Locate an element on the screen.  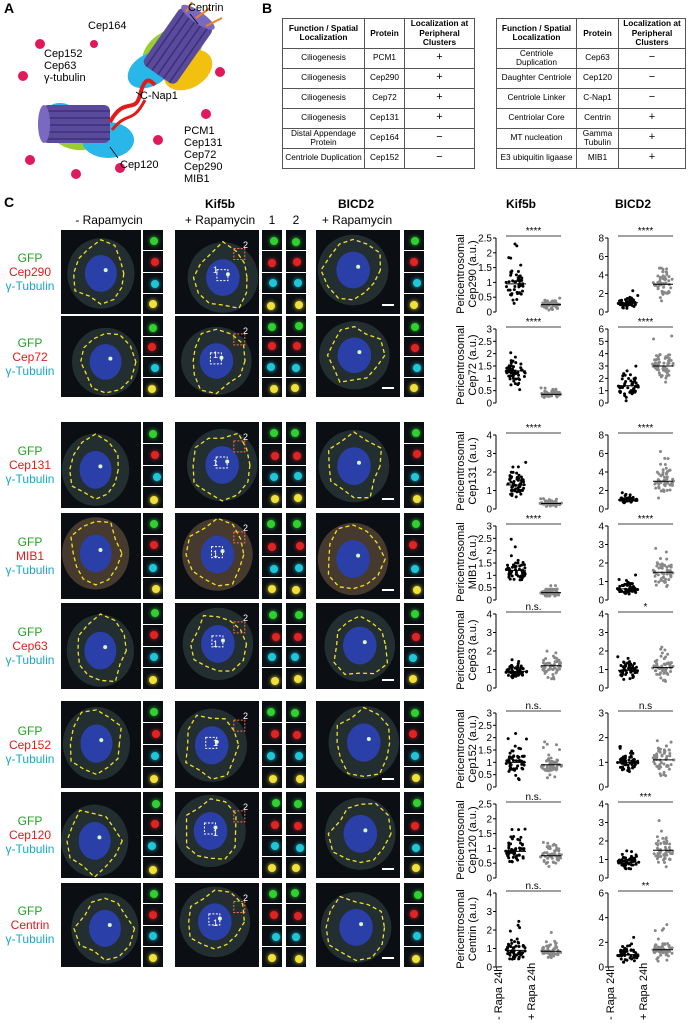
scatter-chart-centrin-bicd2: 0 2 4 6 ** is located at coordinates (636, 927).